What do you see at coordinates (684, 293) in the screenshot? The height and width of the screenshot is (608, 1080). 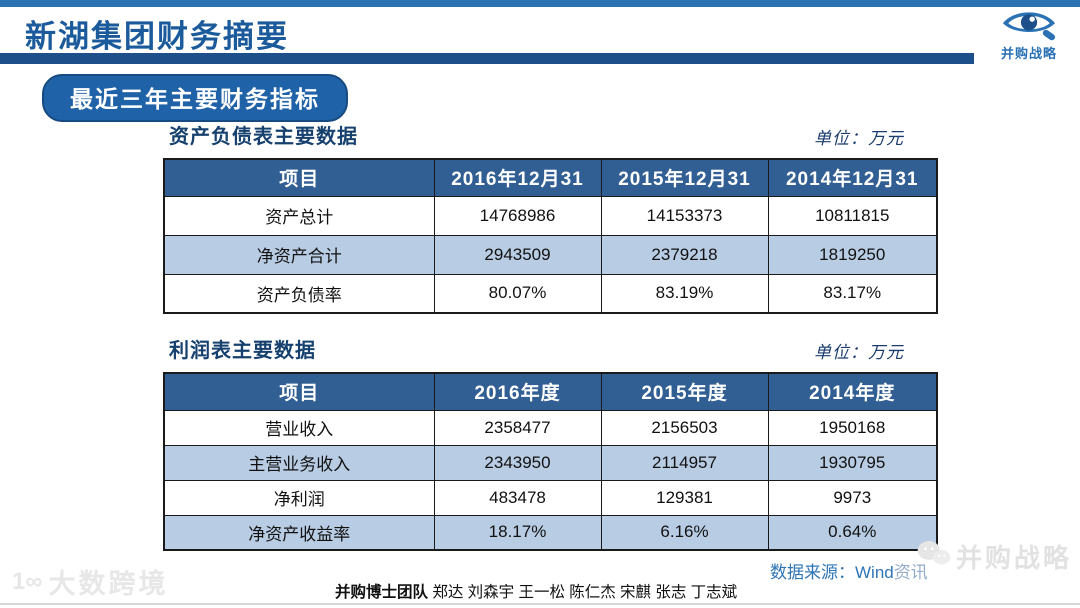 I see `cell-value: 83.19%` at bounding box center [684, 293].